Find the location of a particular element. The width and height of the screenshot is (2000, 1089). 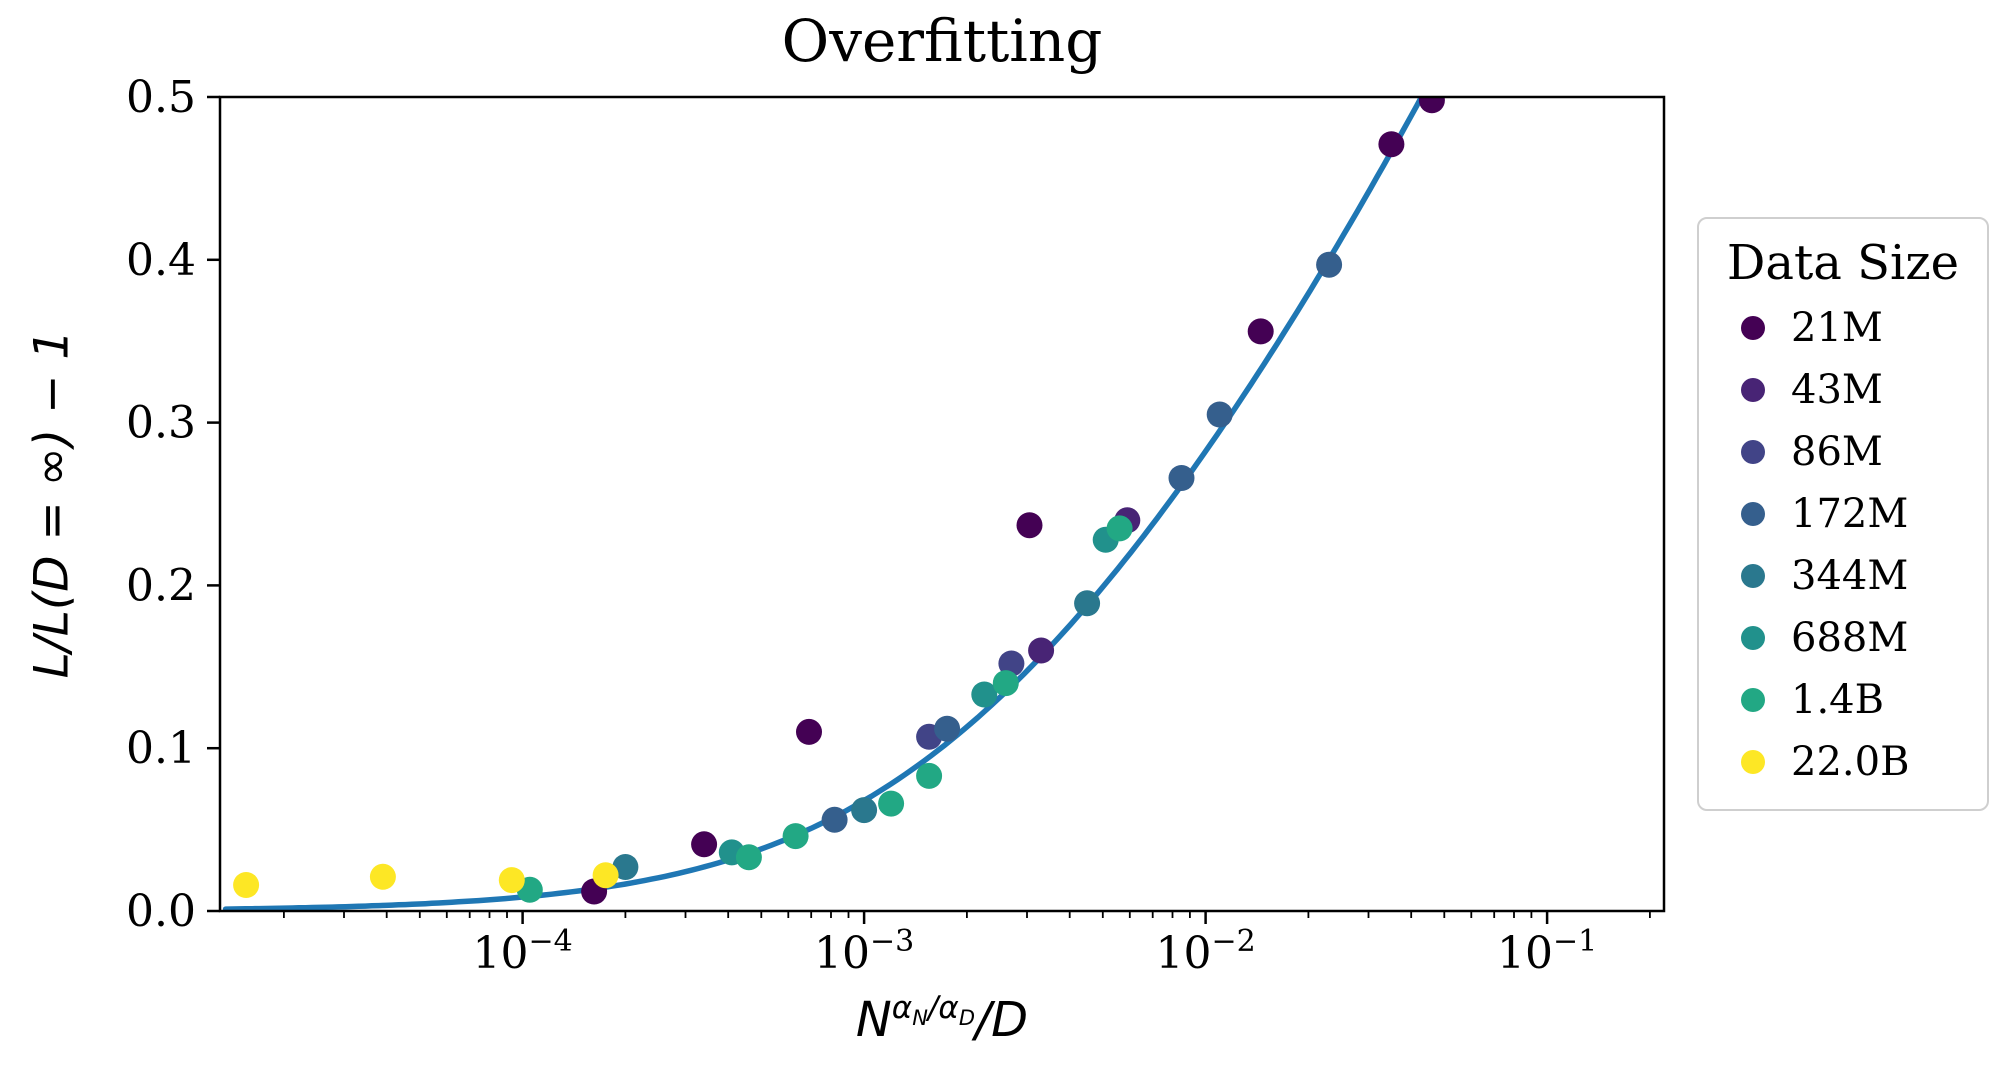

y-tick-label: 0.2 is located at coordinates (161, 585).